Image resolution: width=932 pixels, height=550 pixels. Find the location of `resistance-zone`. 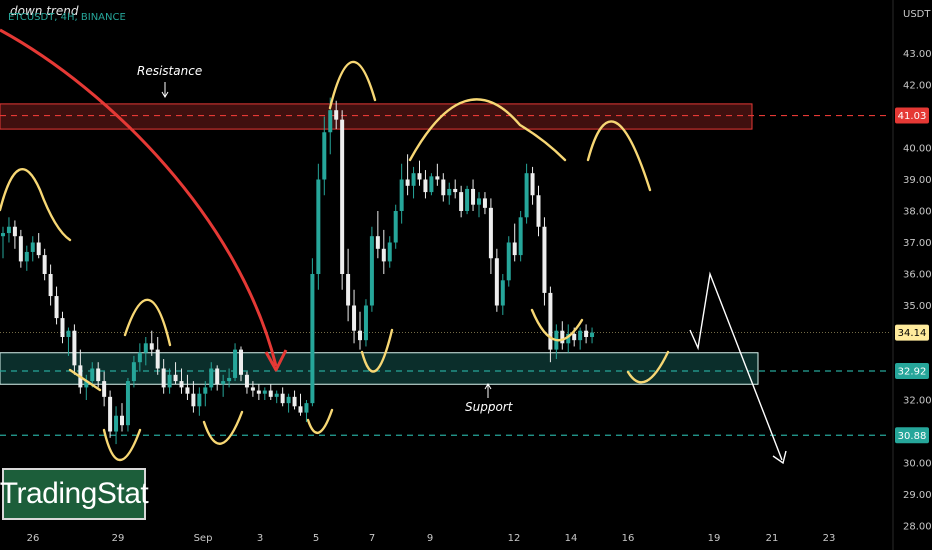

resistance-zone is located at coordinates (376, 116).